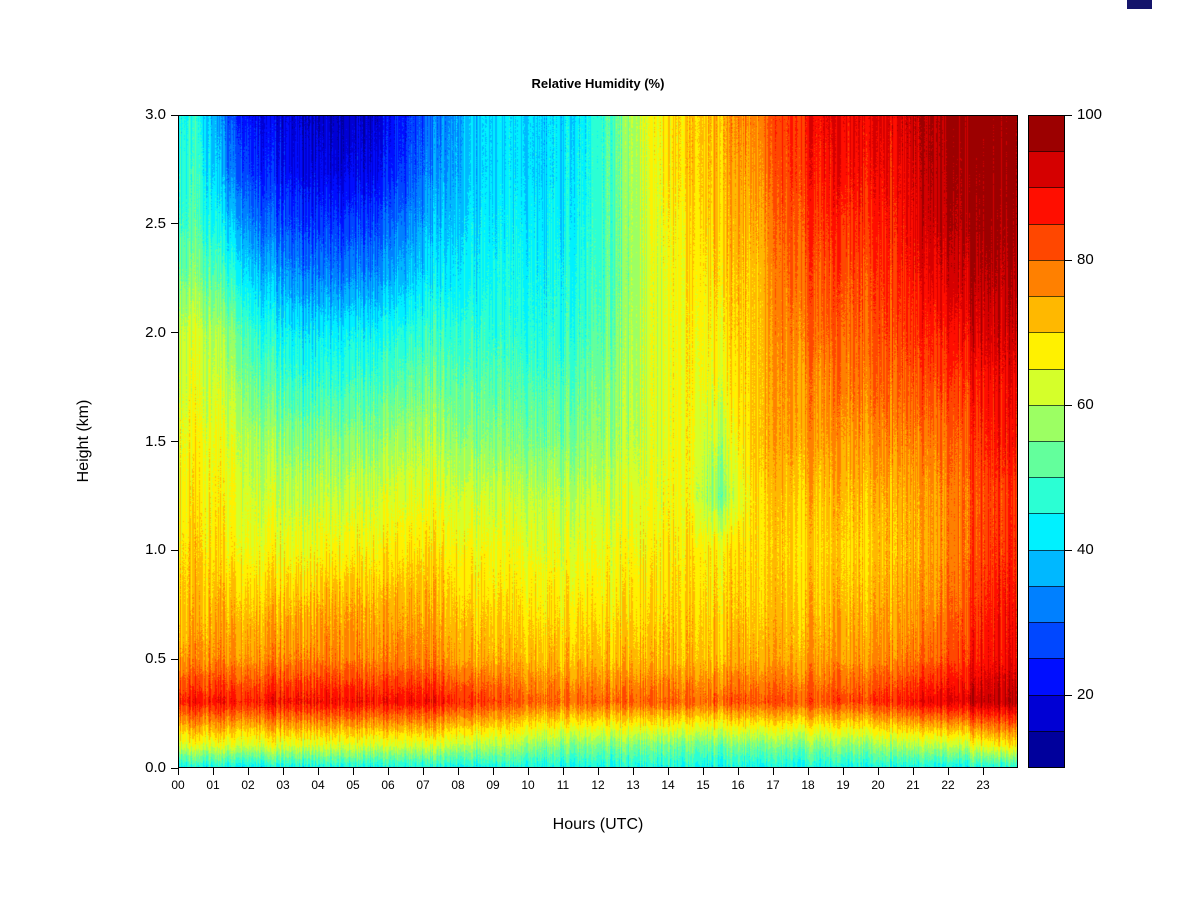 This screenshot has height=900, width=1200. Describe the element at coordinates (388, 785) in the screenshot. I see `x-tick-label: 06` at that location.